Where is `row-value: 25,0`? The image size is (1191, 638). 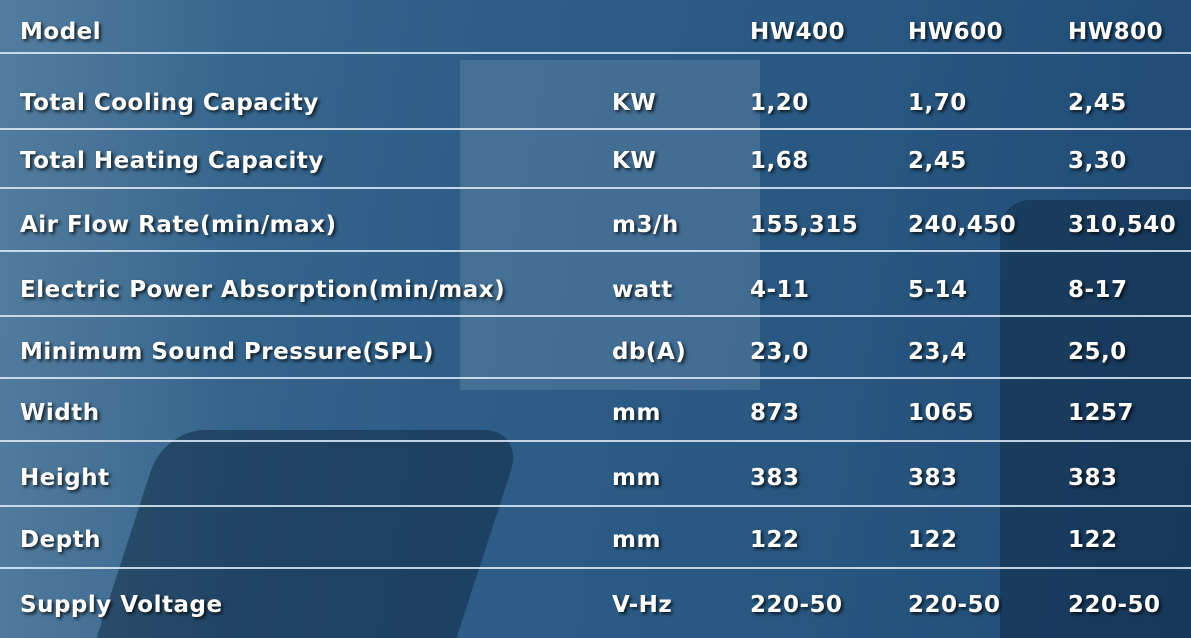
row-value: 25,0 is located at coordinates (1097, 352).